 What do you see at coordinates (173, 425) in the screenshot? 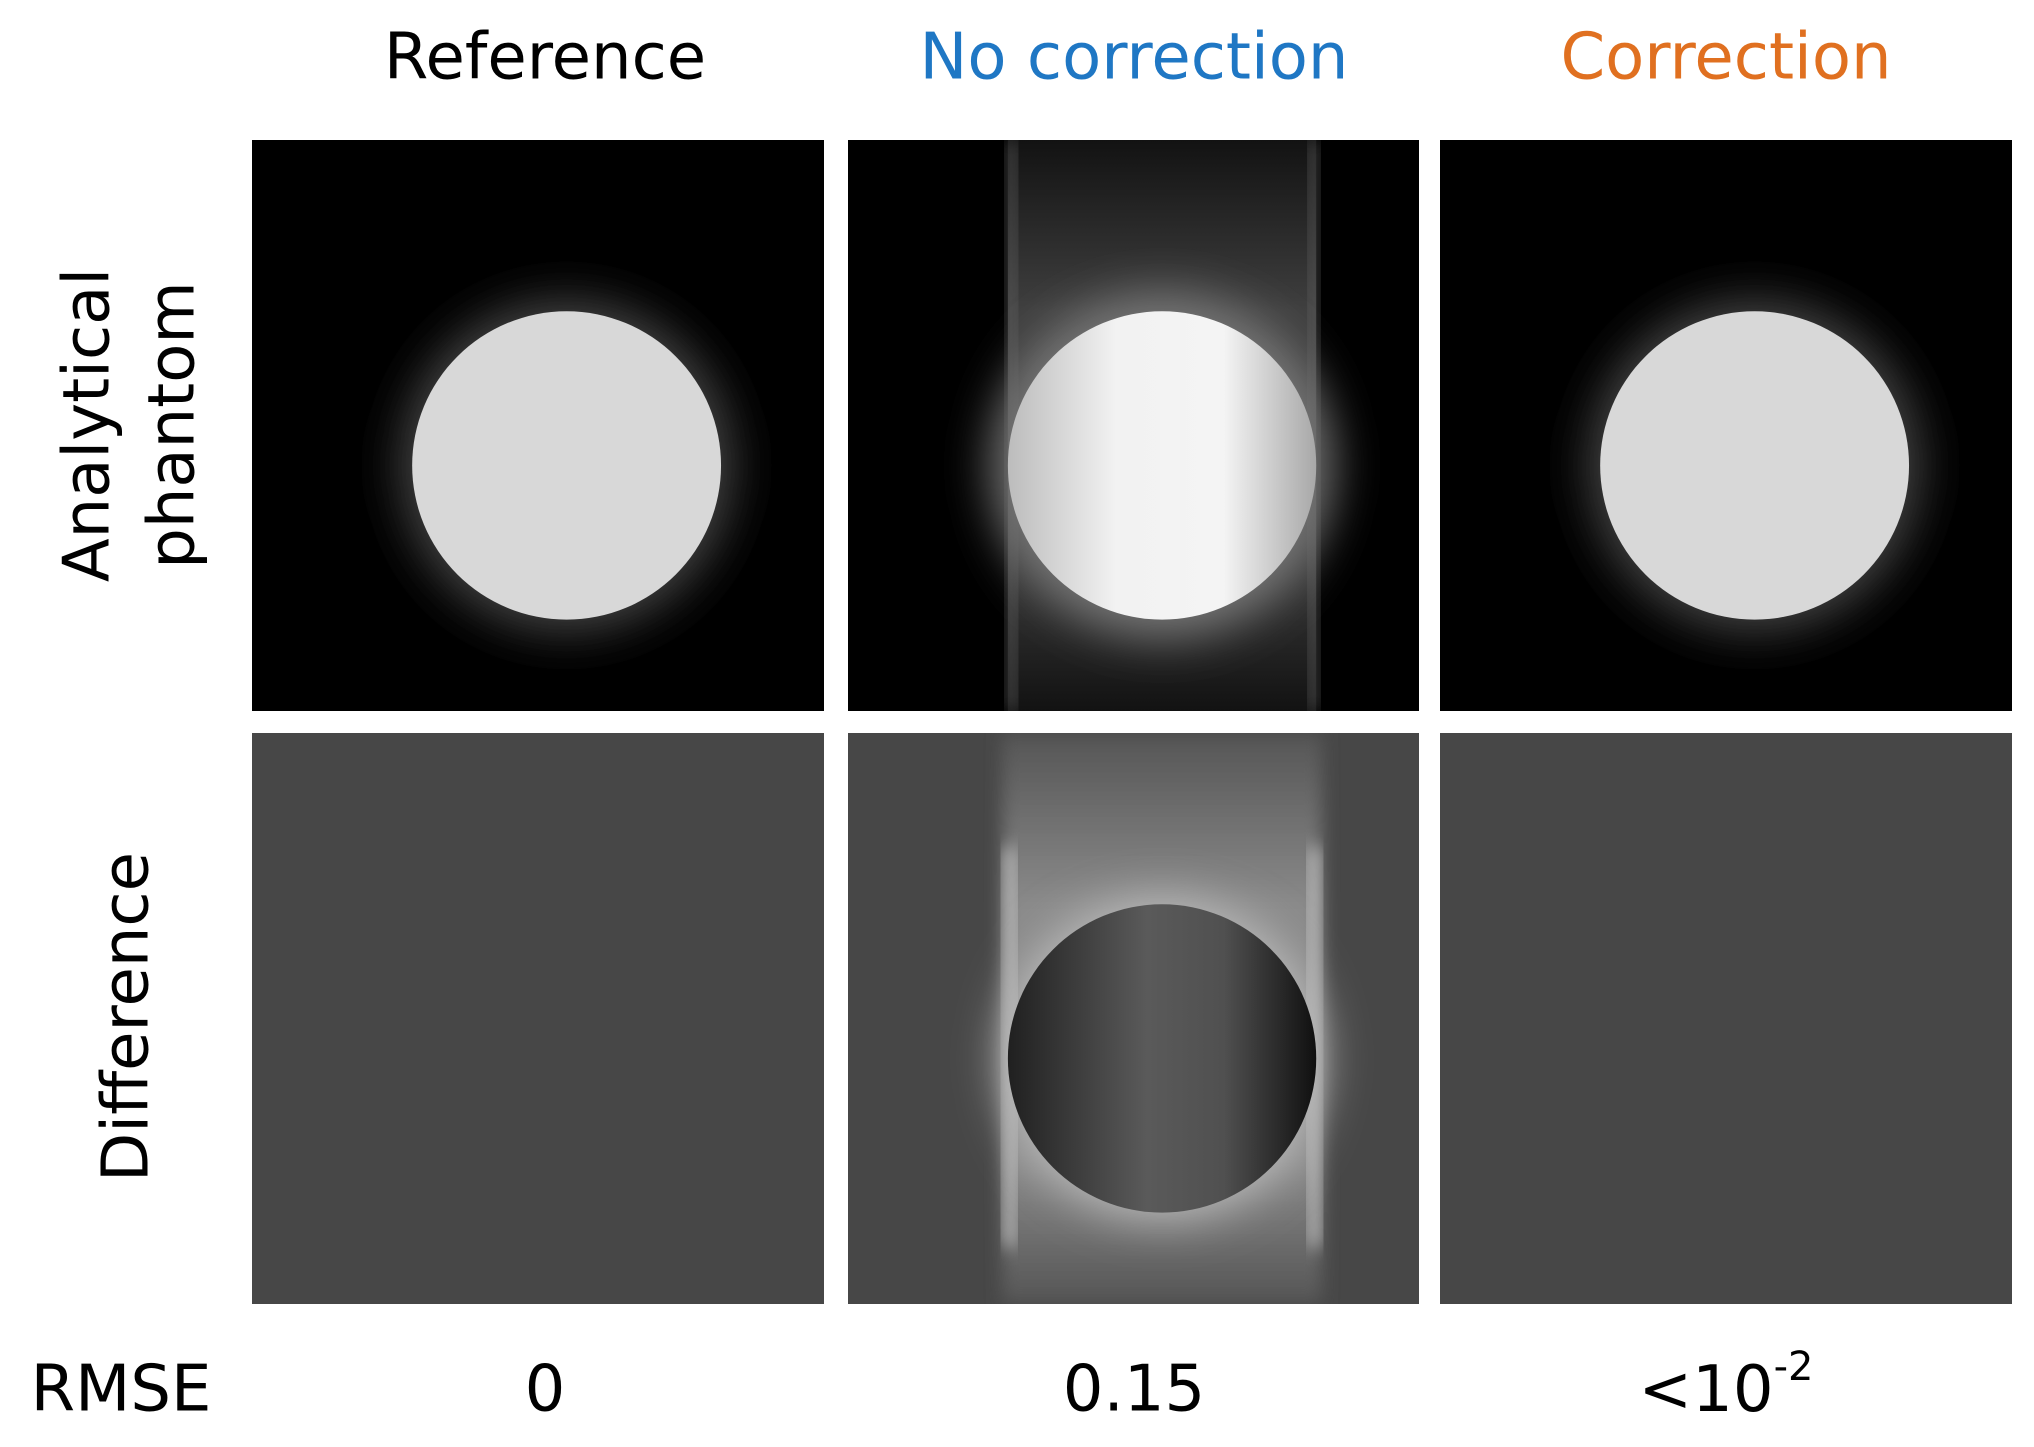
I see `row-label: phantom` at bounding box center [173, 425].